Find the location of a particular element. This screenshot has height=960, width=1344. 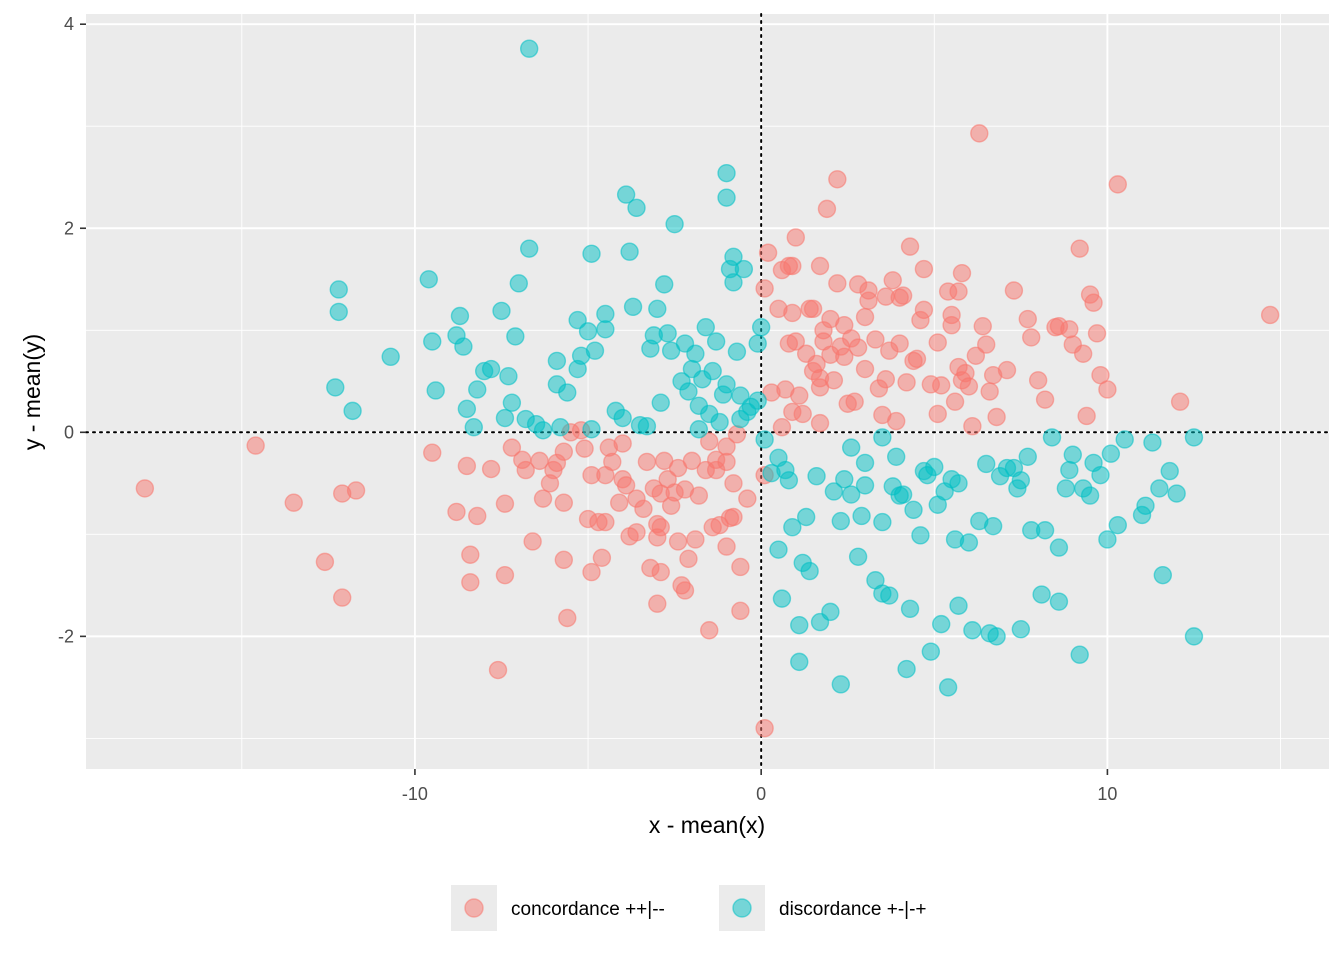

y-axis-title: y - mean(y) is located at coordinates (32, 392).